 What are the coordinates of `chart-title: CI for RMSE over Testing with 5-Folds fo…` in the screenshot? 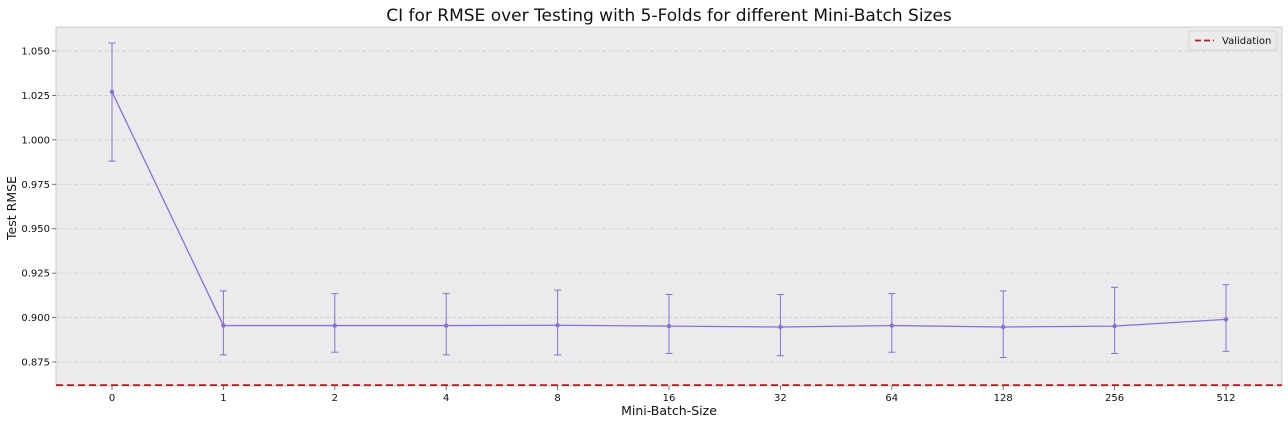 It's located at (669, 16).